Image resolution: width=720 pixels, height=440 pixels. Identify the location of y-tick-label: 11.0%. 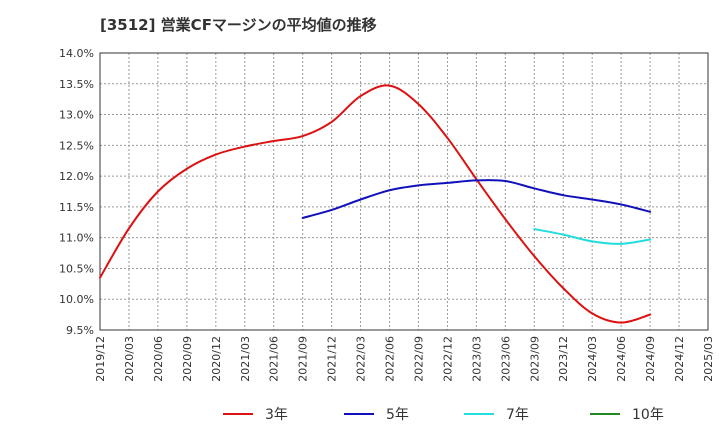
(76, 238).